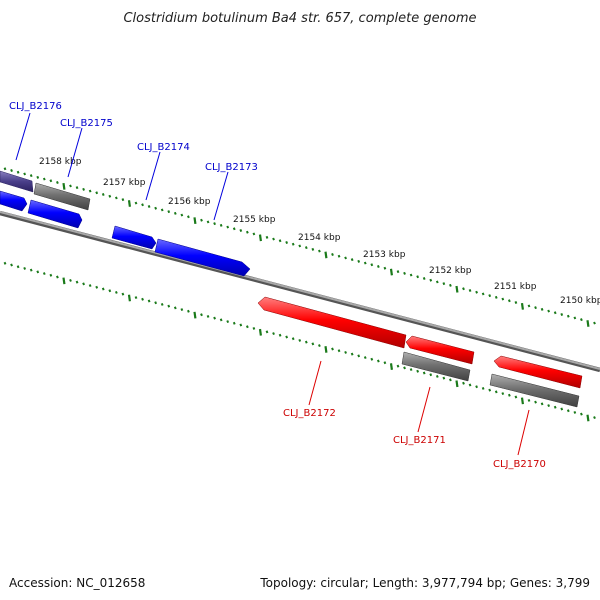 The height and width of the screenshot is (600, 600). What do you see at coordinates (450, 271) in the screenshot?
I see `ruler-label: 2152 kbp` at bounding box center [450, 271].